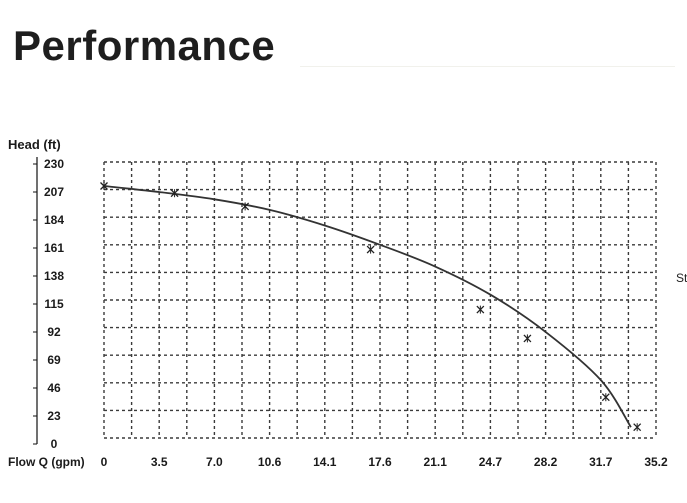 The image size is (687, 503). Describe the element at coordinates (601, 462) in the screenshot. I see `x-tick-label: 31.7` at that location.